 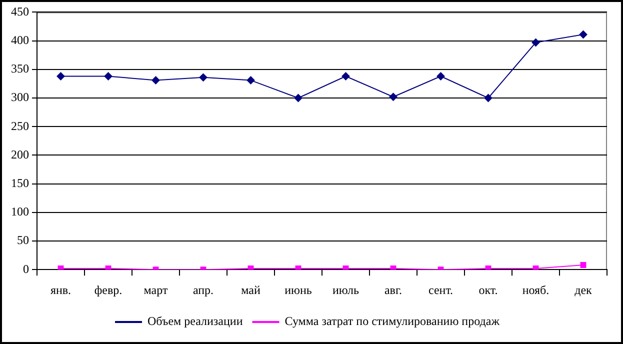 What do you see at coordinates (20, 11) in the screenshot?
I see `y-tick-label: 450` at bounding box center [20, 11].